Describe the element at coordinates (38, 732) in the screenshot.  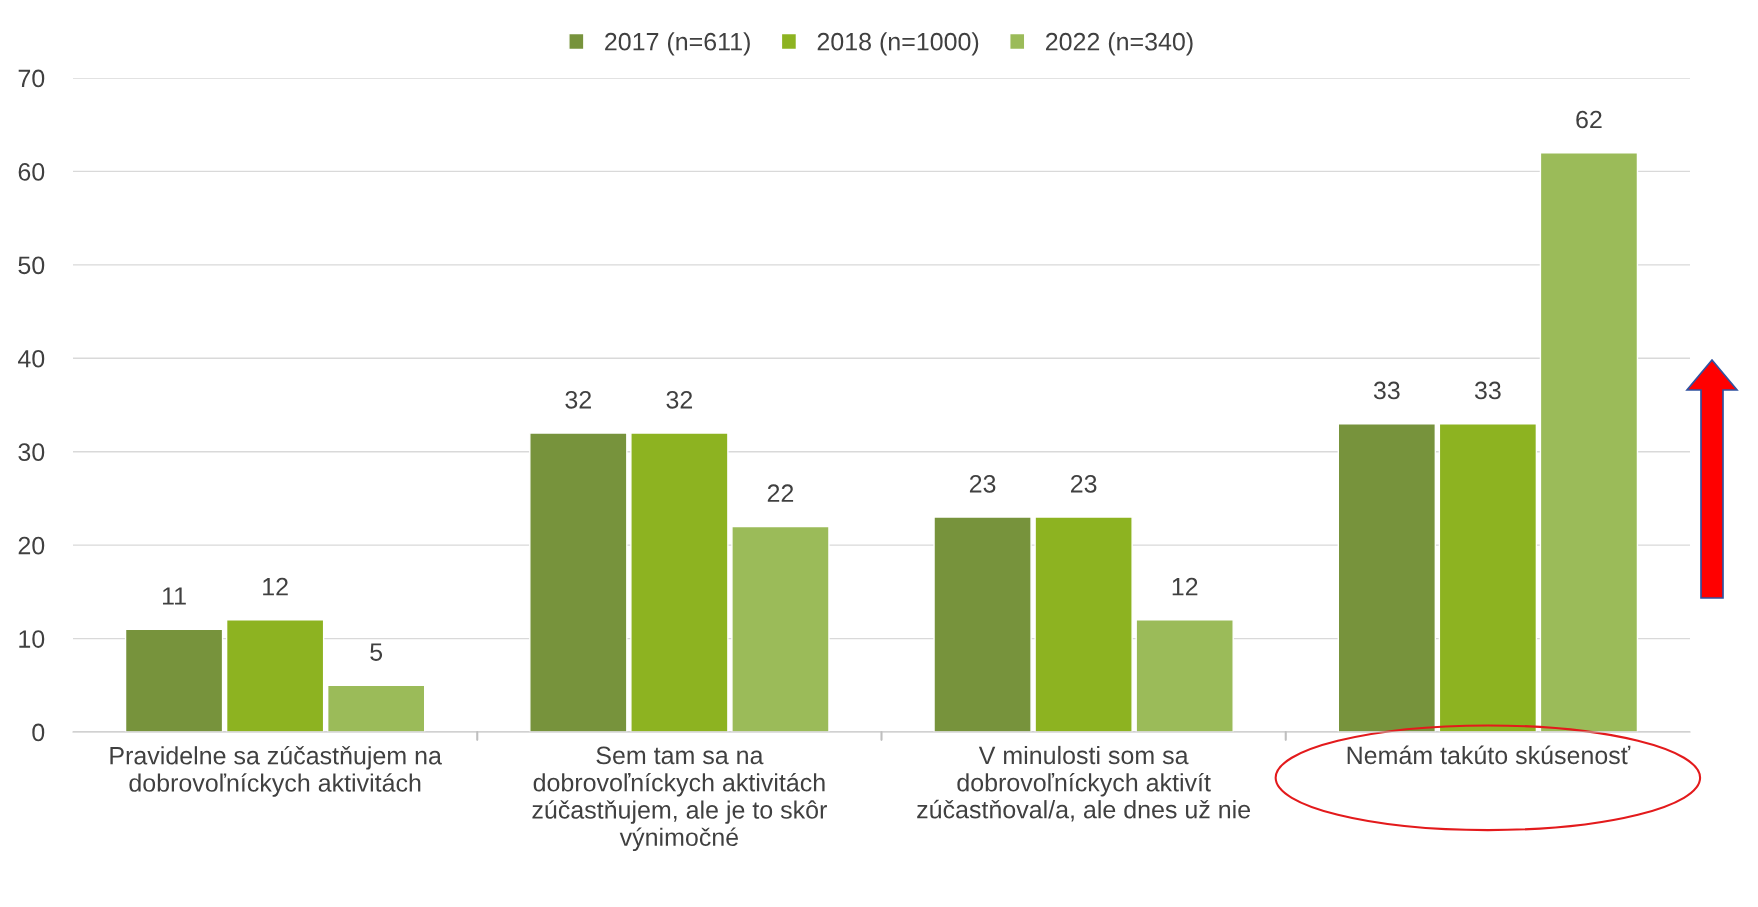
I see `y-tick-label: 0` at that location.